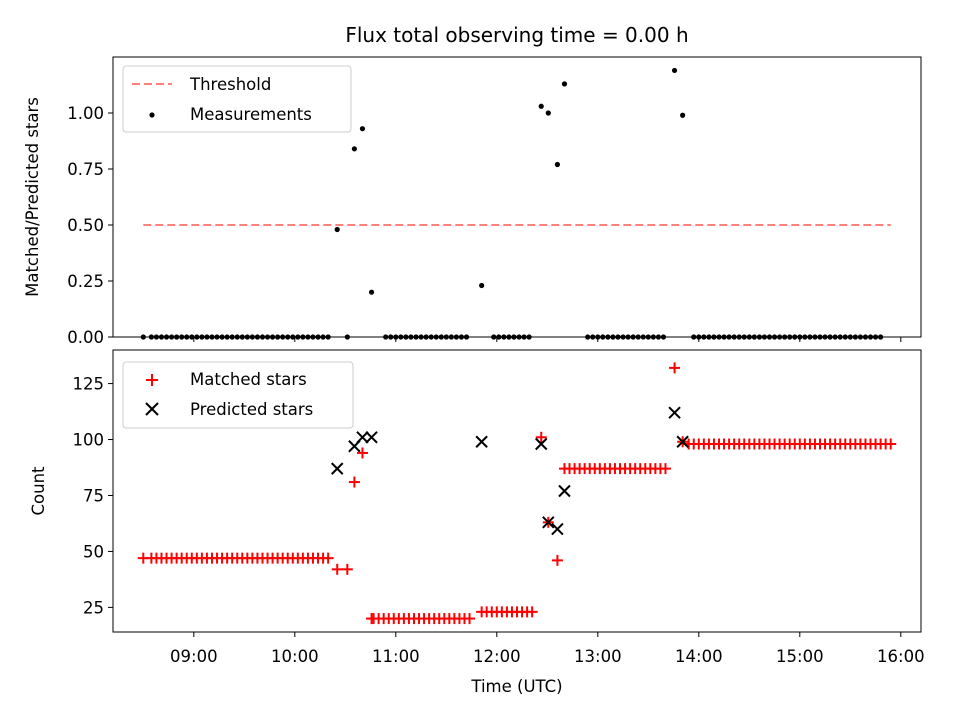  What do you see at coordinates (699, 656) in the screenshot?
I see `bottom-xtick-label: 14:00` at bounding box center [699, 656].